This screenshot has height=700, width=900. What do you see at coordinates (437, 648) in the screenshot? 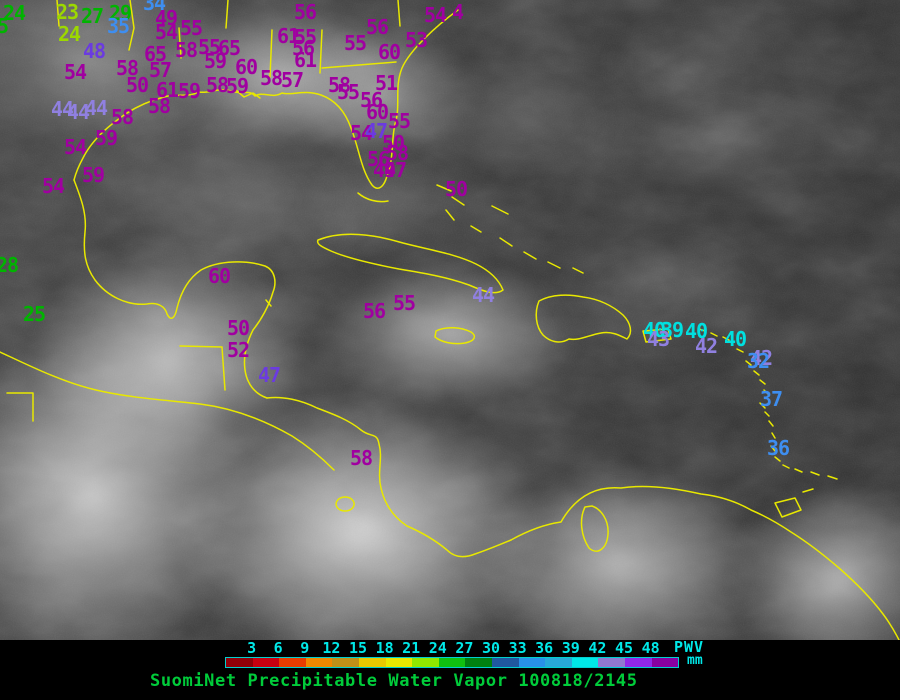
I see `colorbar-tick-label: 24` at bounding box center [437, 648].